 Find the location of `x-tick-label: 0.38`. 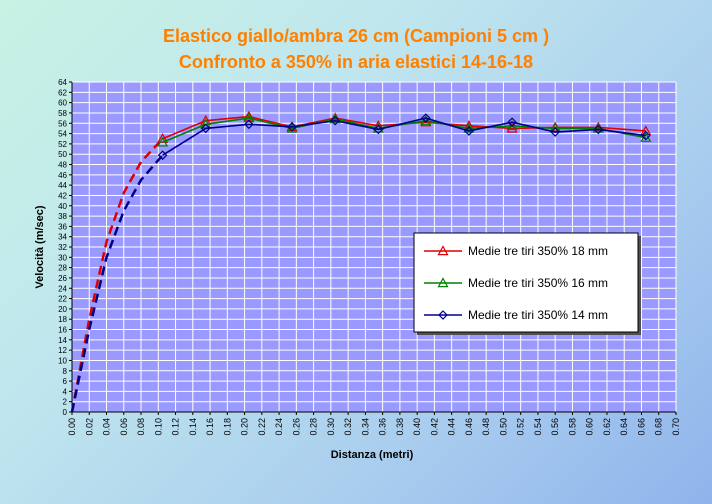

x-tick-label: 0.38 is located at coordinates (400, 427).